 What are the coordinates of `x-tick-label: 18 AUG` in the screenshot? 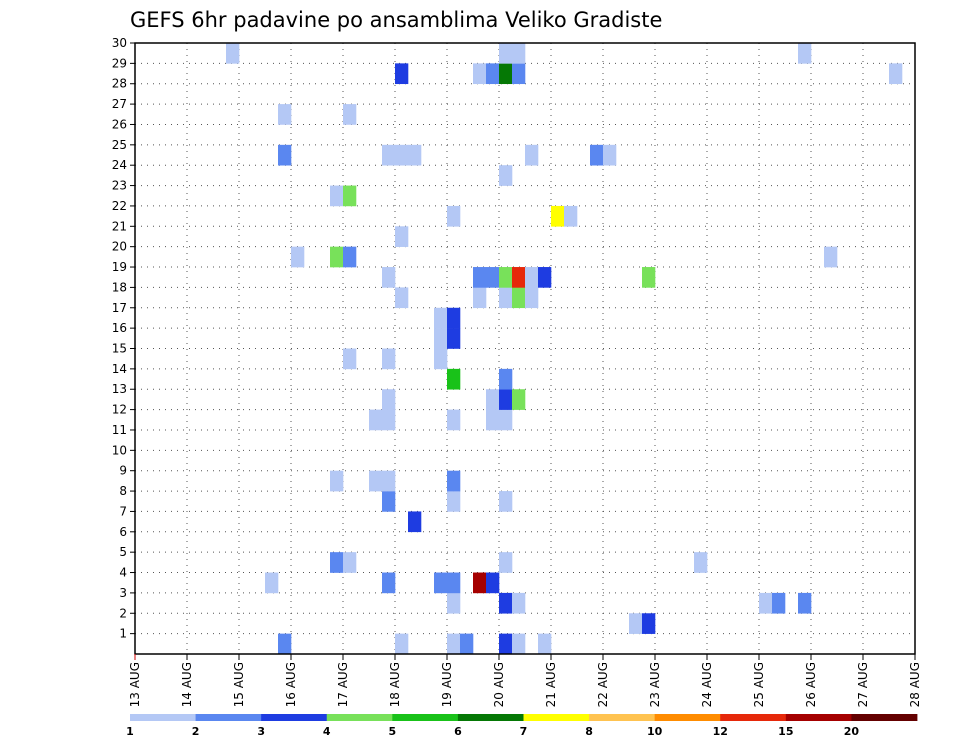 It's located at (395, 684).